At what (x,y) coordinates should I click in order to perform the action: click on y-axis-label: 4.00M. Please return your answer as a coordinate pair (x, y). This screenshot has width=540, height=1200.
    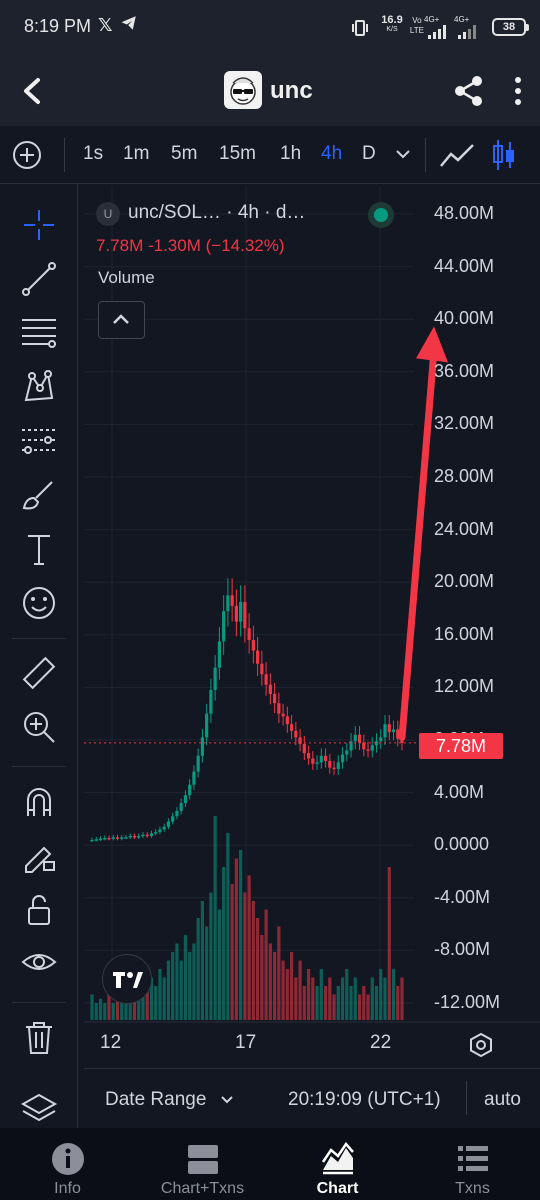
    Looking at the image, I should click on (459, 791).